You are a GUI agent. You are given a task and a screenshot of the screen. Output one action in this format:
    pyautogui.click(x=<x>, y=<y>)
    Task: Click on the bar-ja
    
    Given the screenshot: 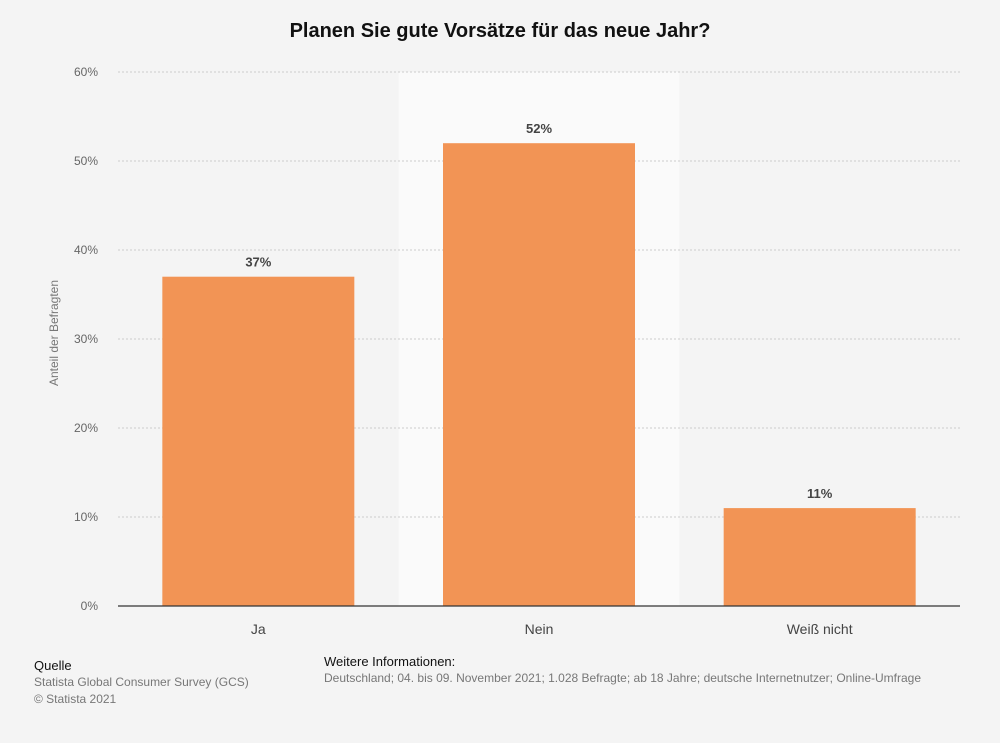 What is the action you would take?
    pyautogui.click(x=258, y=441)
    